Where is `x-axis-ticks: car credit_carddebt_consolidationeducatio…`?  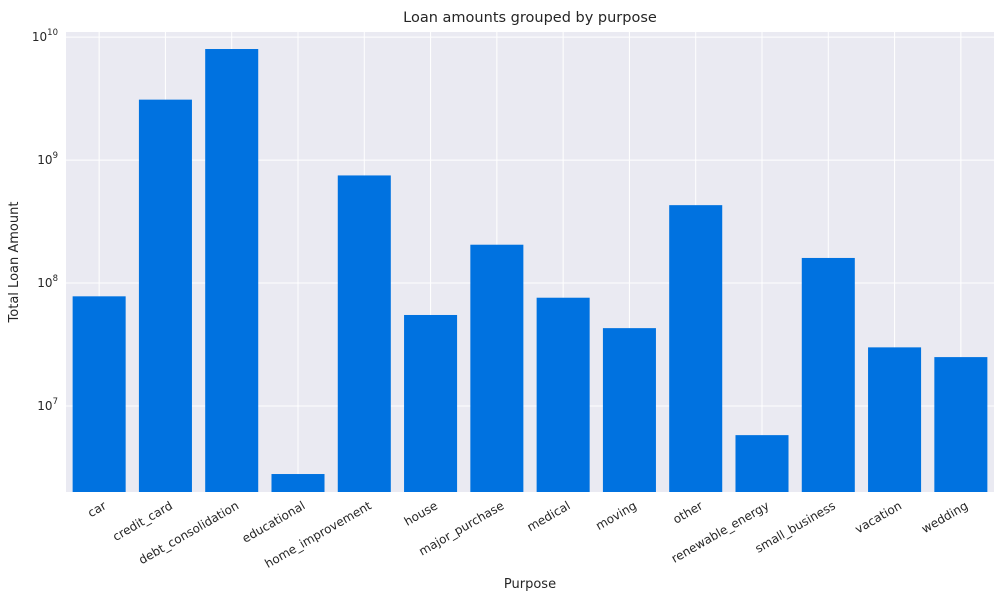 x-axis-ticks: car credit_carddebt_consolidationeducatio… is located at coordinates (527, 534).